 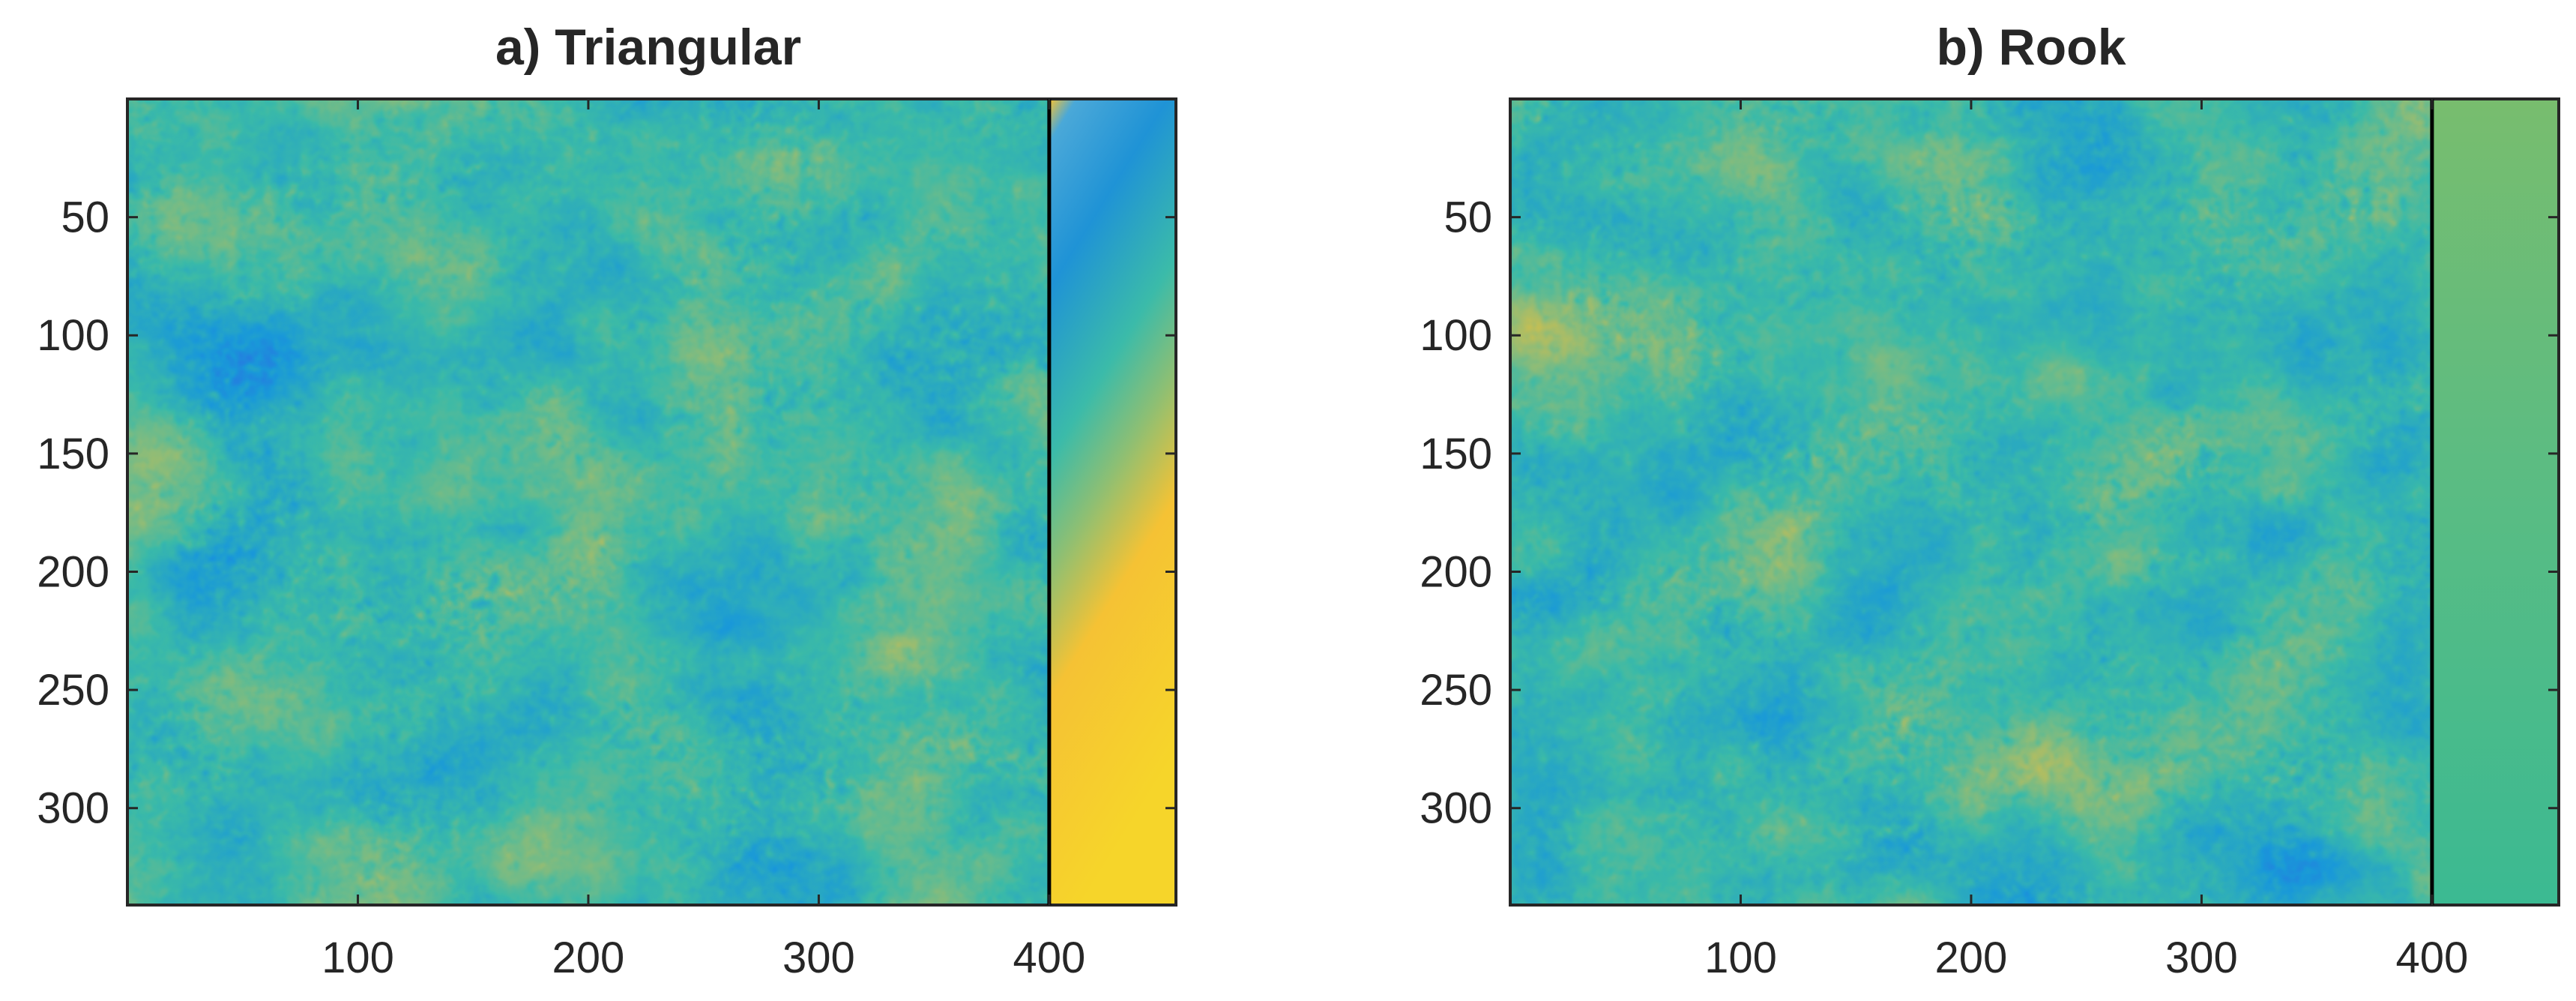 What do you see at coordinates (1456, 454) in the screenshot?
I see `panel-b-ytick-label: 150` at bounding box center [1456, 454].